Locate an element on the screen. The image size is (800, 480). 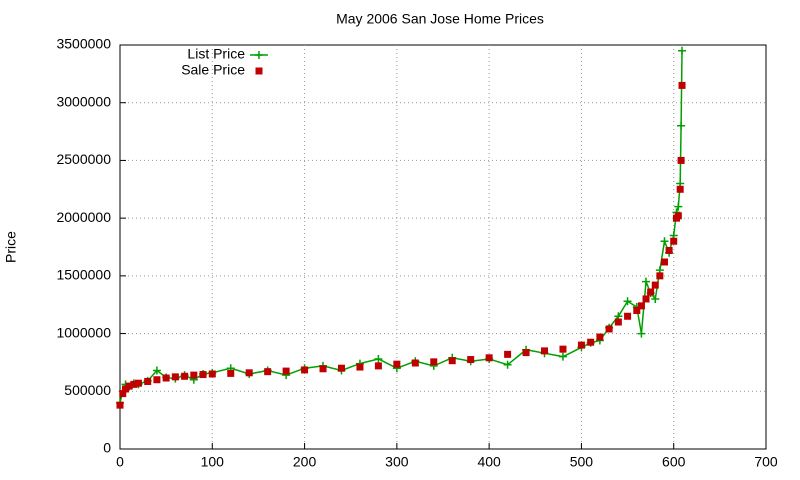
legend-label: List Price is located at coordinates (216, 54).